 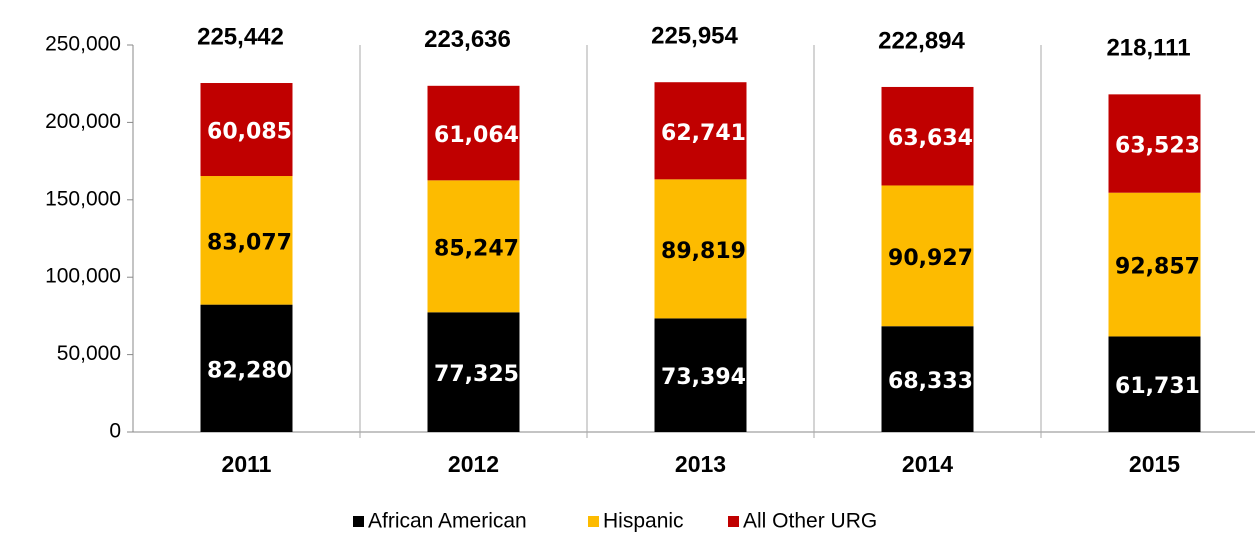 I want to click on y-tick-label: 200,000, so click(x=83, y=121).